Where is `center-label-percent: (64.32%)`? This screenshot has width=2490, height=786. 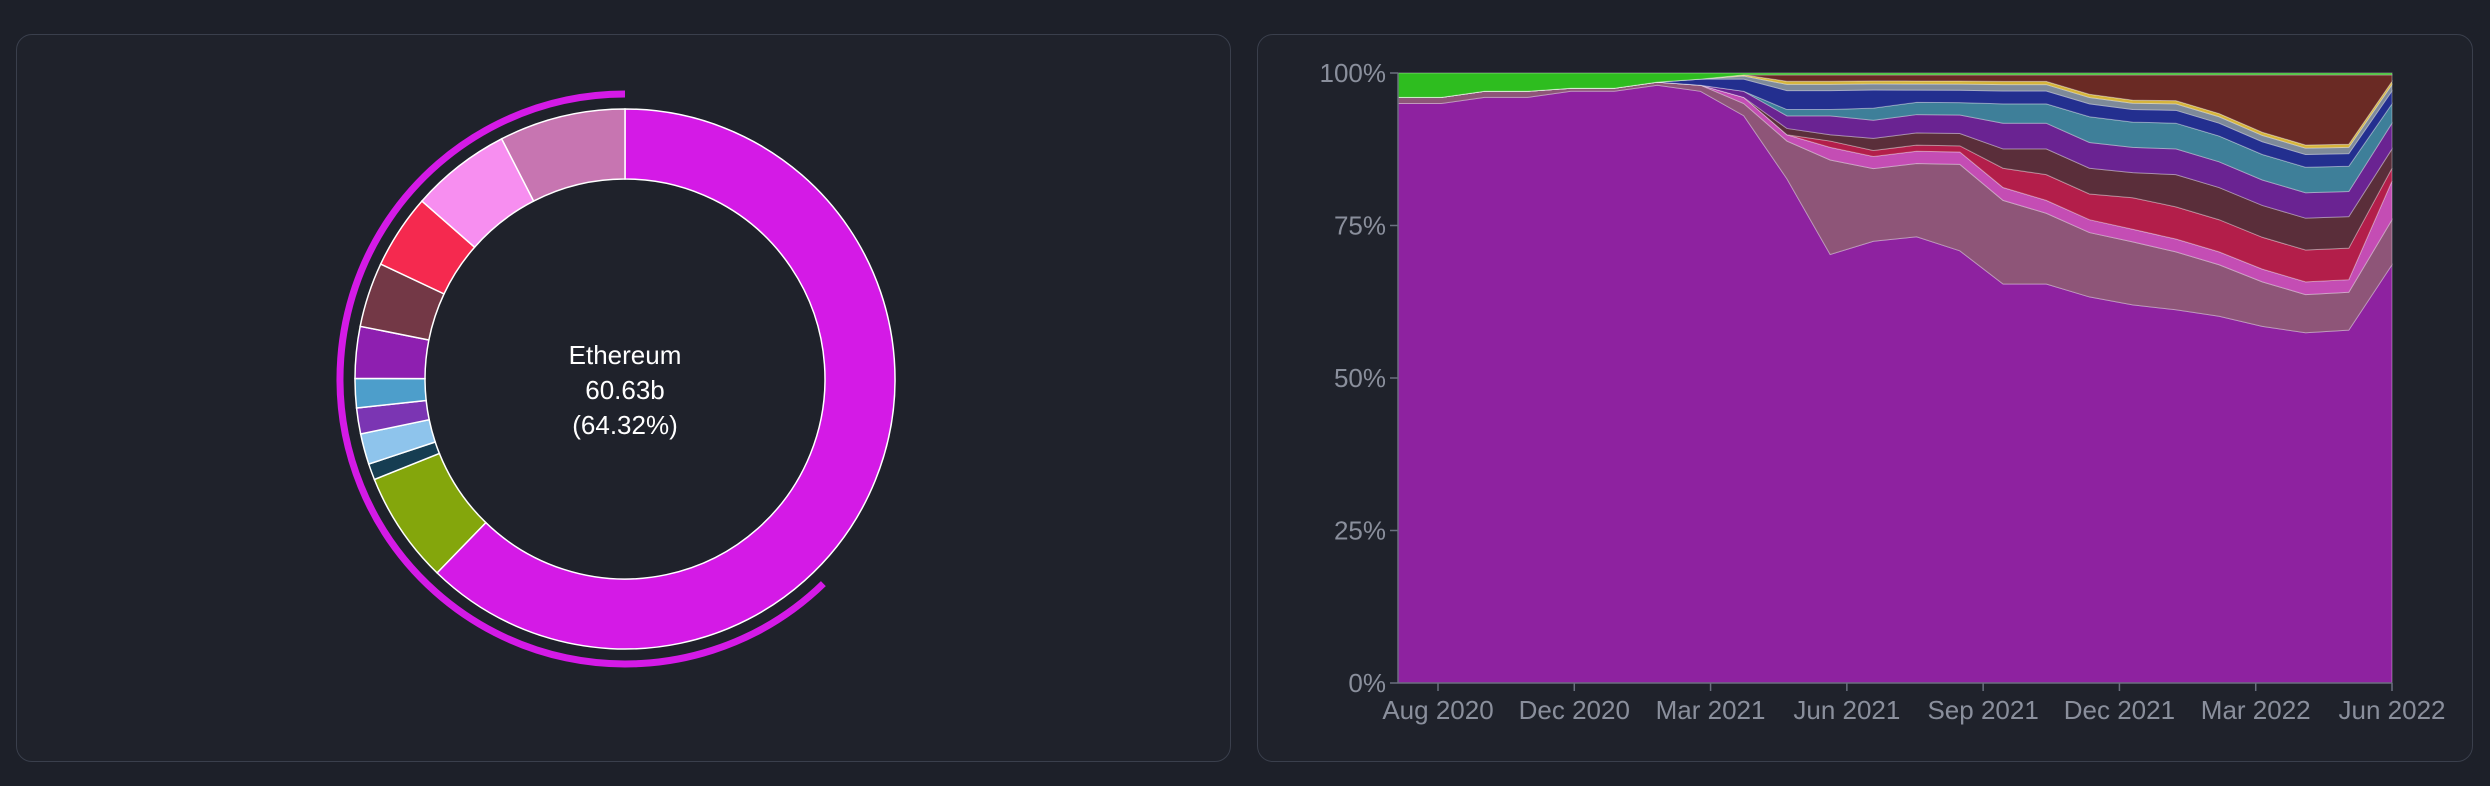 center-label-percent: (64.32%) is located at coordinates (625, 425).